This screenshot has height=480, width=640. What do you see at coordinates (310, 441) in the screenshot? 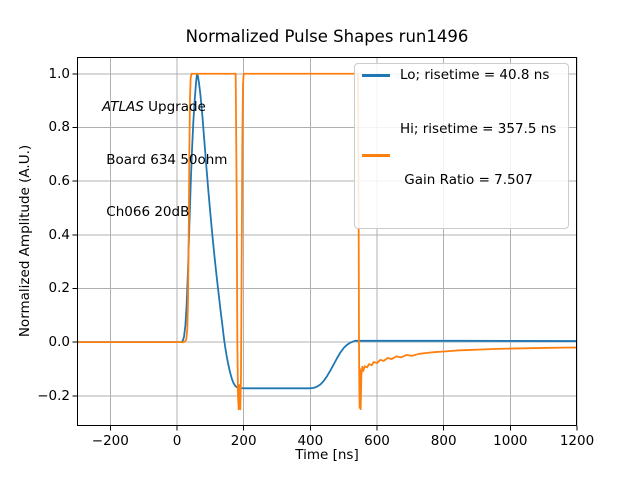
I see `x-tick-label: 400` at bounding box center [310, 441].